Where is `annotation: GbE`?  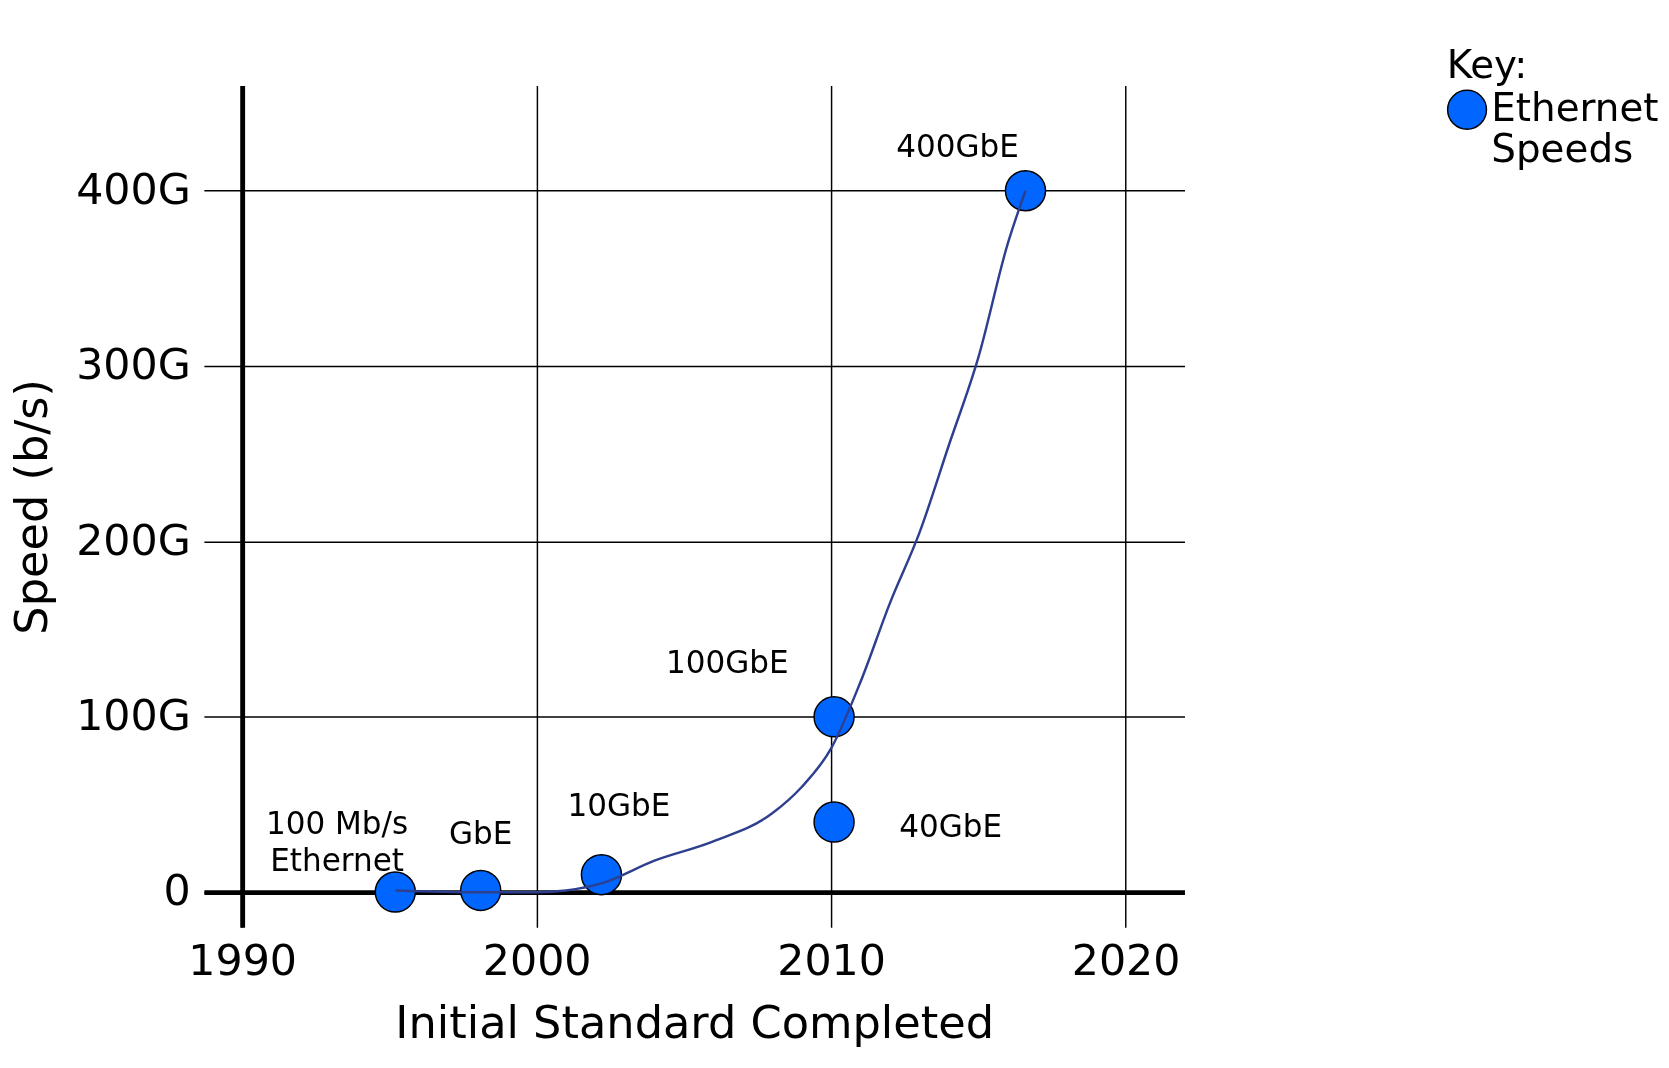 annotation: GbE is located at coordinates (481, 832).